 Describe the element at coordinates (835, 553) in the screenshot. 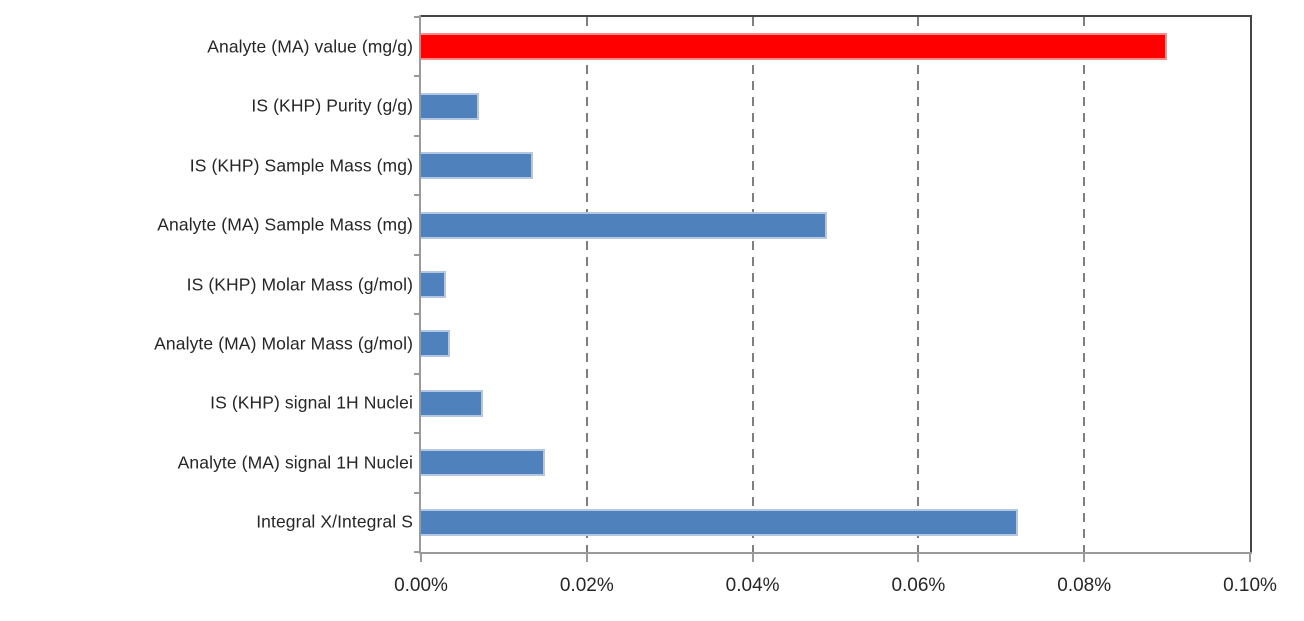

I see `x-axis-line` at that location.